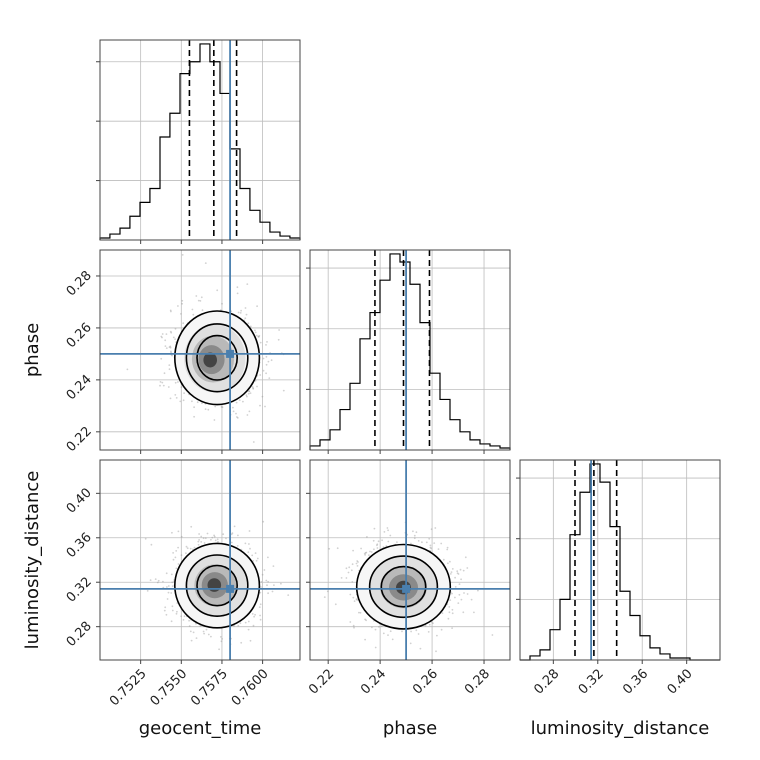 This screenshot has height=760, width=760. What do you see at coordinates (79, 634) in the screenshot?
I see `y-tick-label-luminosity_distance: 0.28` at bounding box center [79, 634].